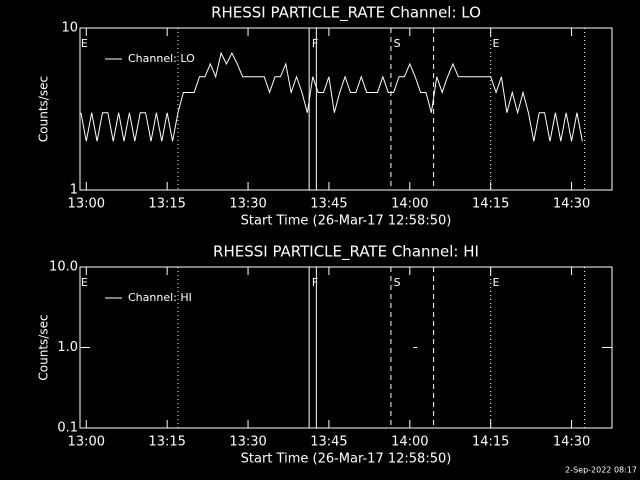 The width and height of the screenshot is (640, 480). What do you see at coordinates (67, 347) in the screenshot?
I see `y-tick-label: 1.0` at bounding box center [67, 347].